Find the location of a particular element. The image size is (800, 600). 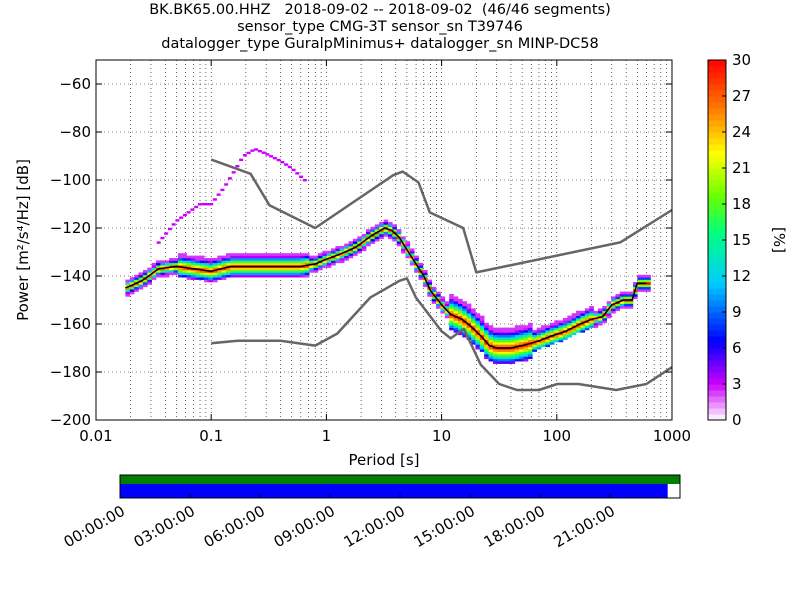

colorbar-tick-label: 6 is located at coordinates (737, 348).